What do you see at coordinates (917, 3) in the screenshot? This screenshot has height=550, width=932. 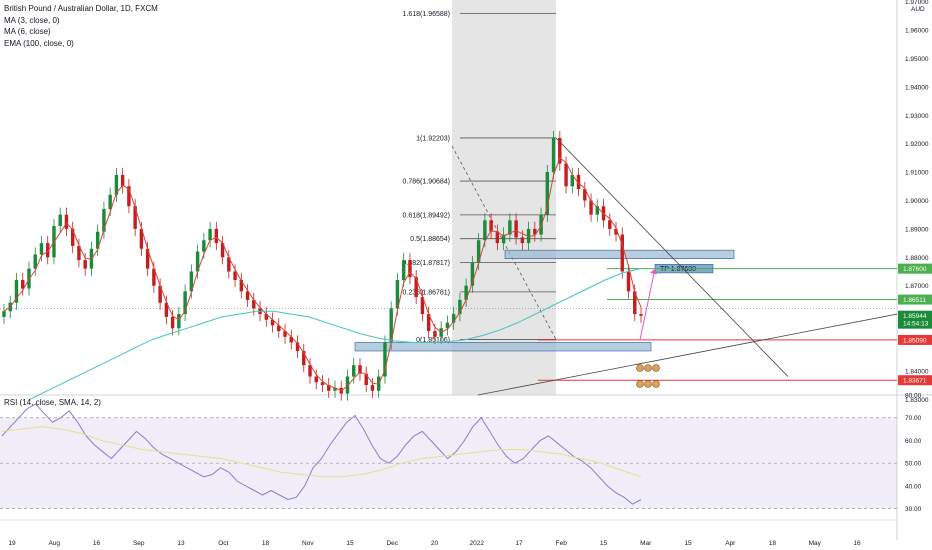 I see `price-tick-label: 1.97000` at bounding box center [917, 3].